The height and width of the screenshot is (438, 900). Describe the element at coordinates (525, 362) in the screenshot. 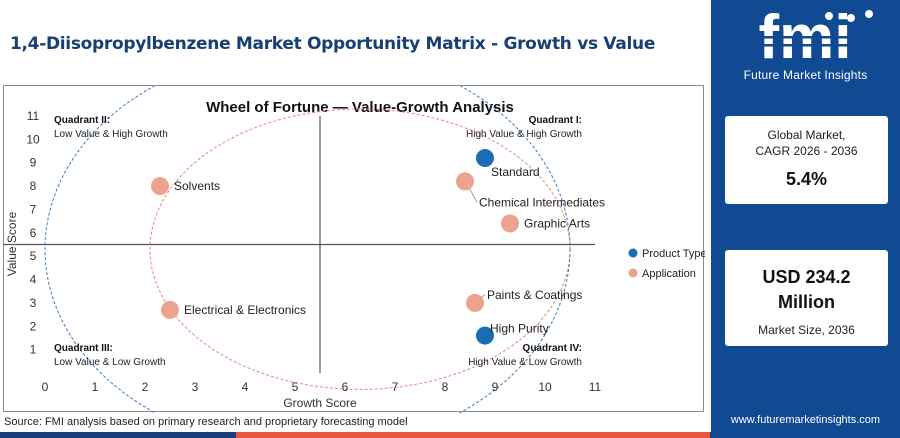

I see `quadrant-subtitle: High Value & Low Growth` at that location.